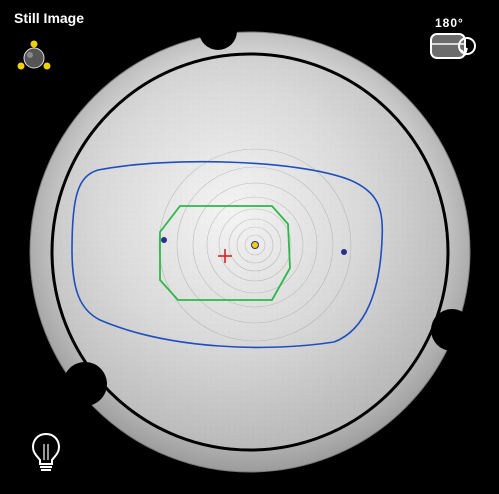  What do you see at coordinates (85, 384) in the screenshot?
I see `notch-left` at bounding box center [85, 384].